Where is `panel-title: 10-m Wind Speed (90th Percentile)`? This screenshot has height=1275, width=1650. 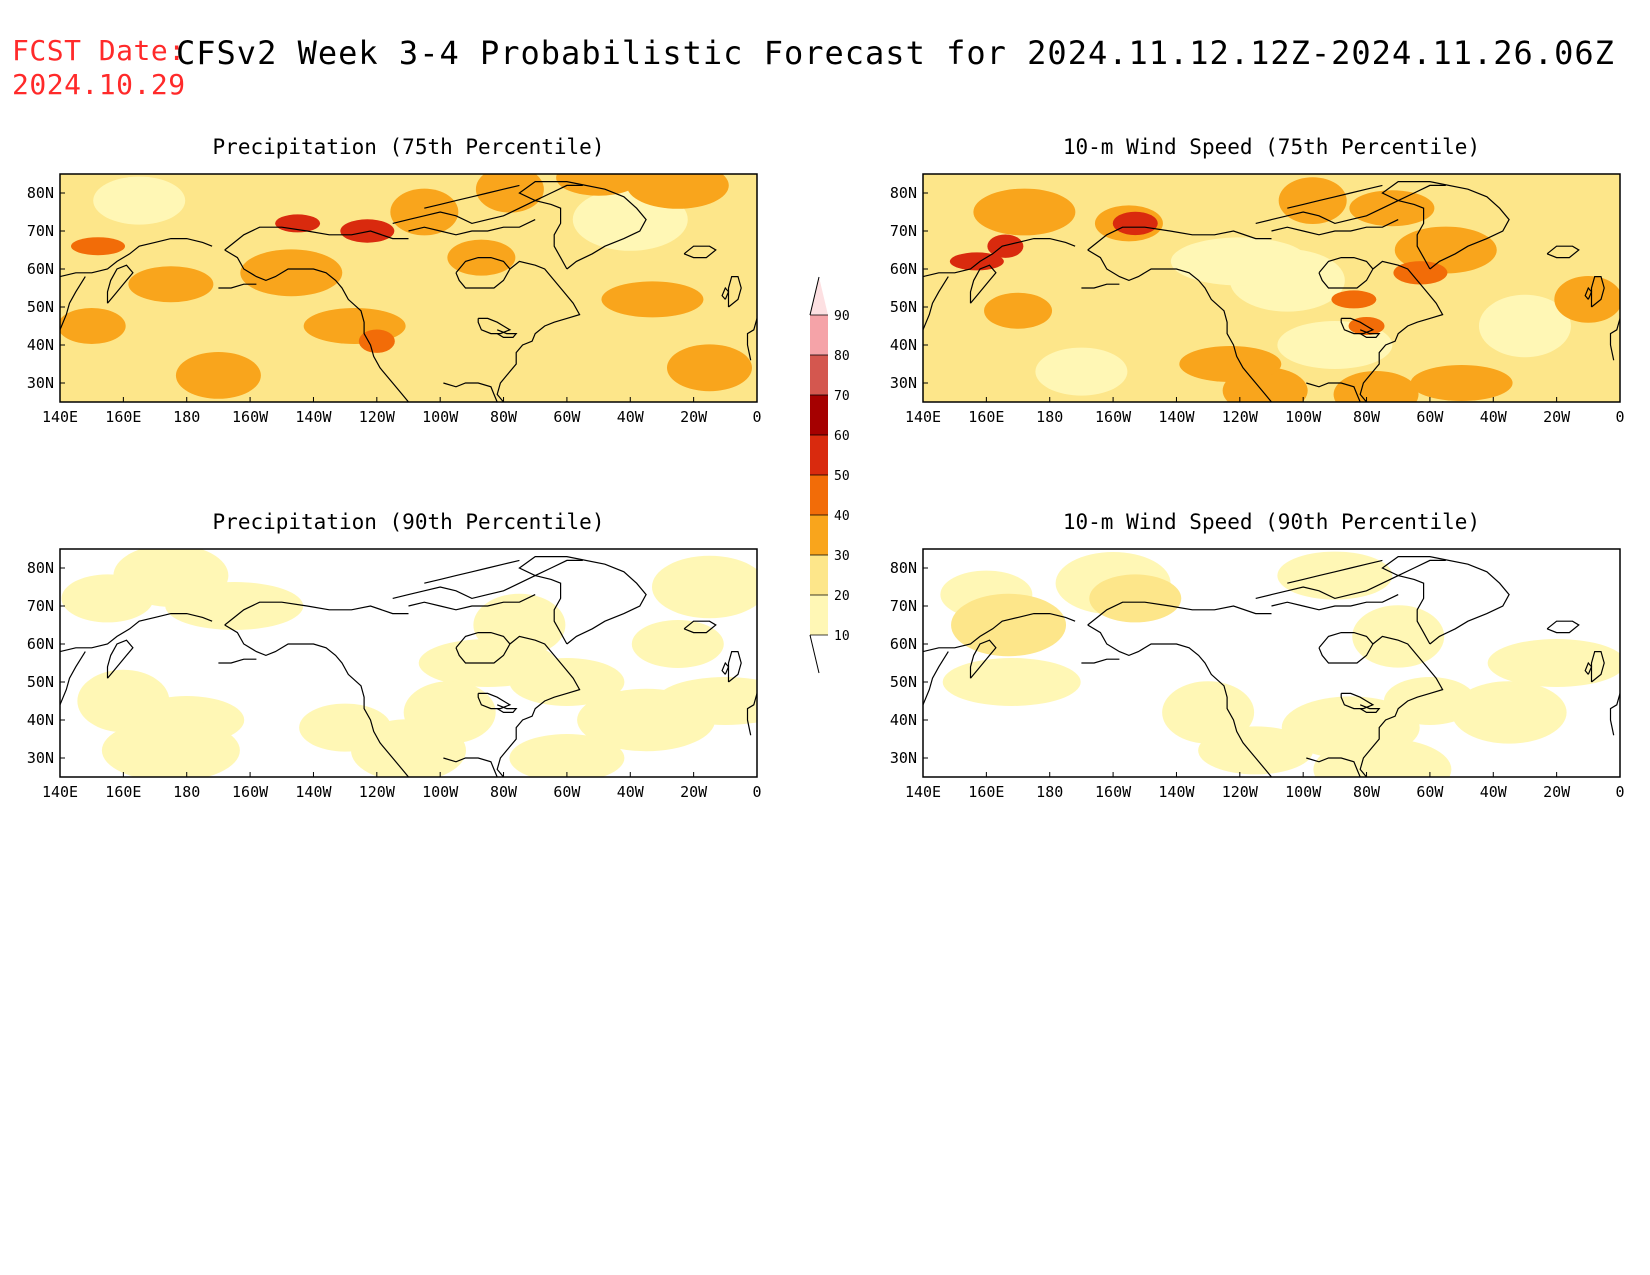
panel-title: 10-m Wind Speed (90th Percentile) is located at coordinates (1271, 522).